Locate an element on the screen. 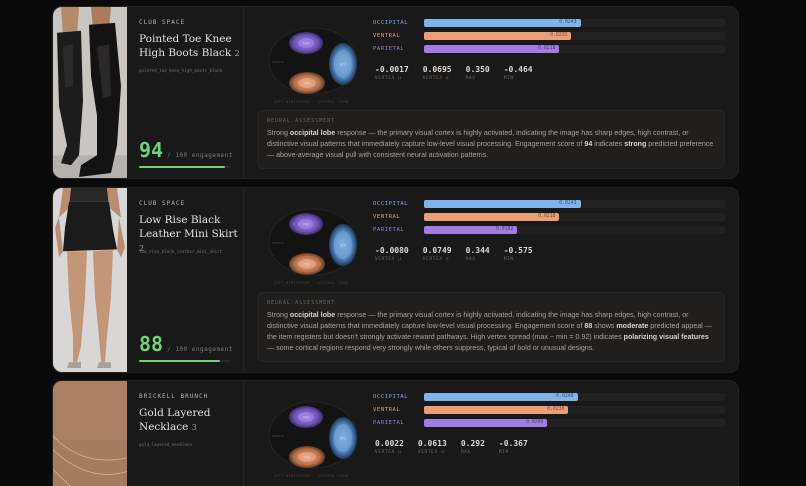  product-slug: pointed_toe_knee_high_boots_black is located at coordinates (181, 70).